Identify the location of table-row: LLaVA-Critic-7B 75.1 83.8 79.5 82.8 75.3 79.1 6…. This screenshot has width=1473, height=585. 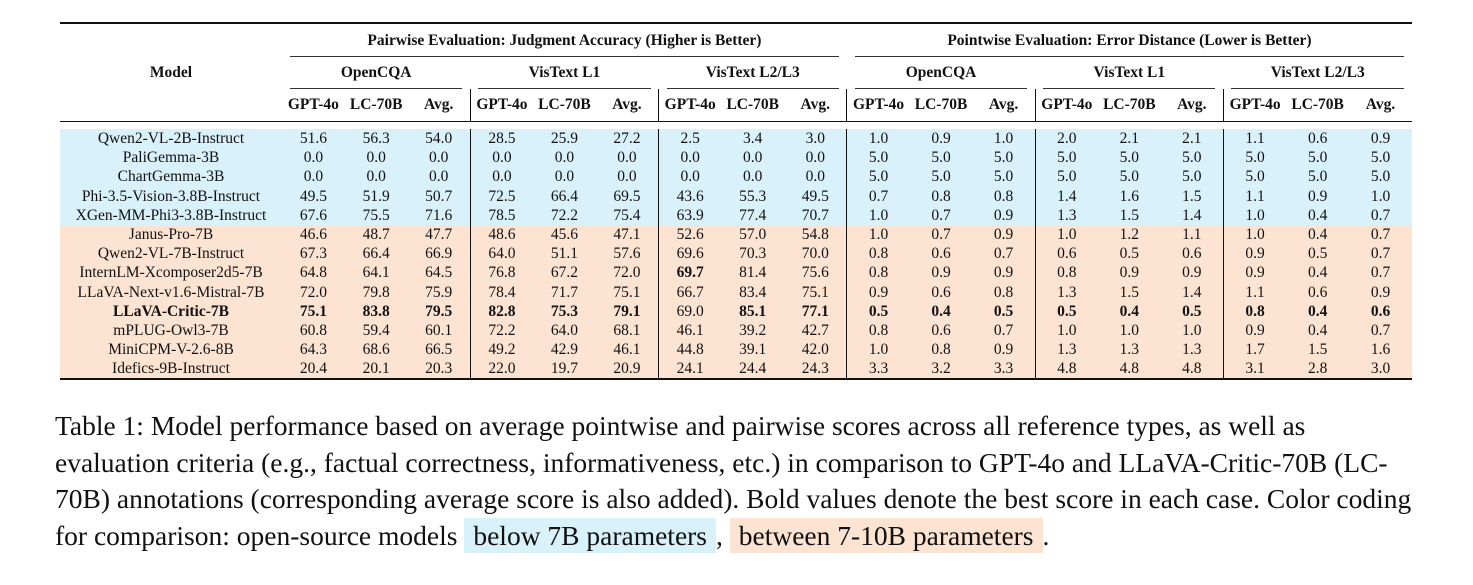
(736, 311).